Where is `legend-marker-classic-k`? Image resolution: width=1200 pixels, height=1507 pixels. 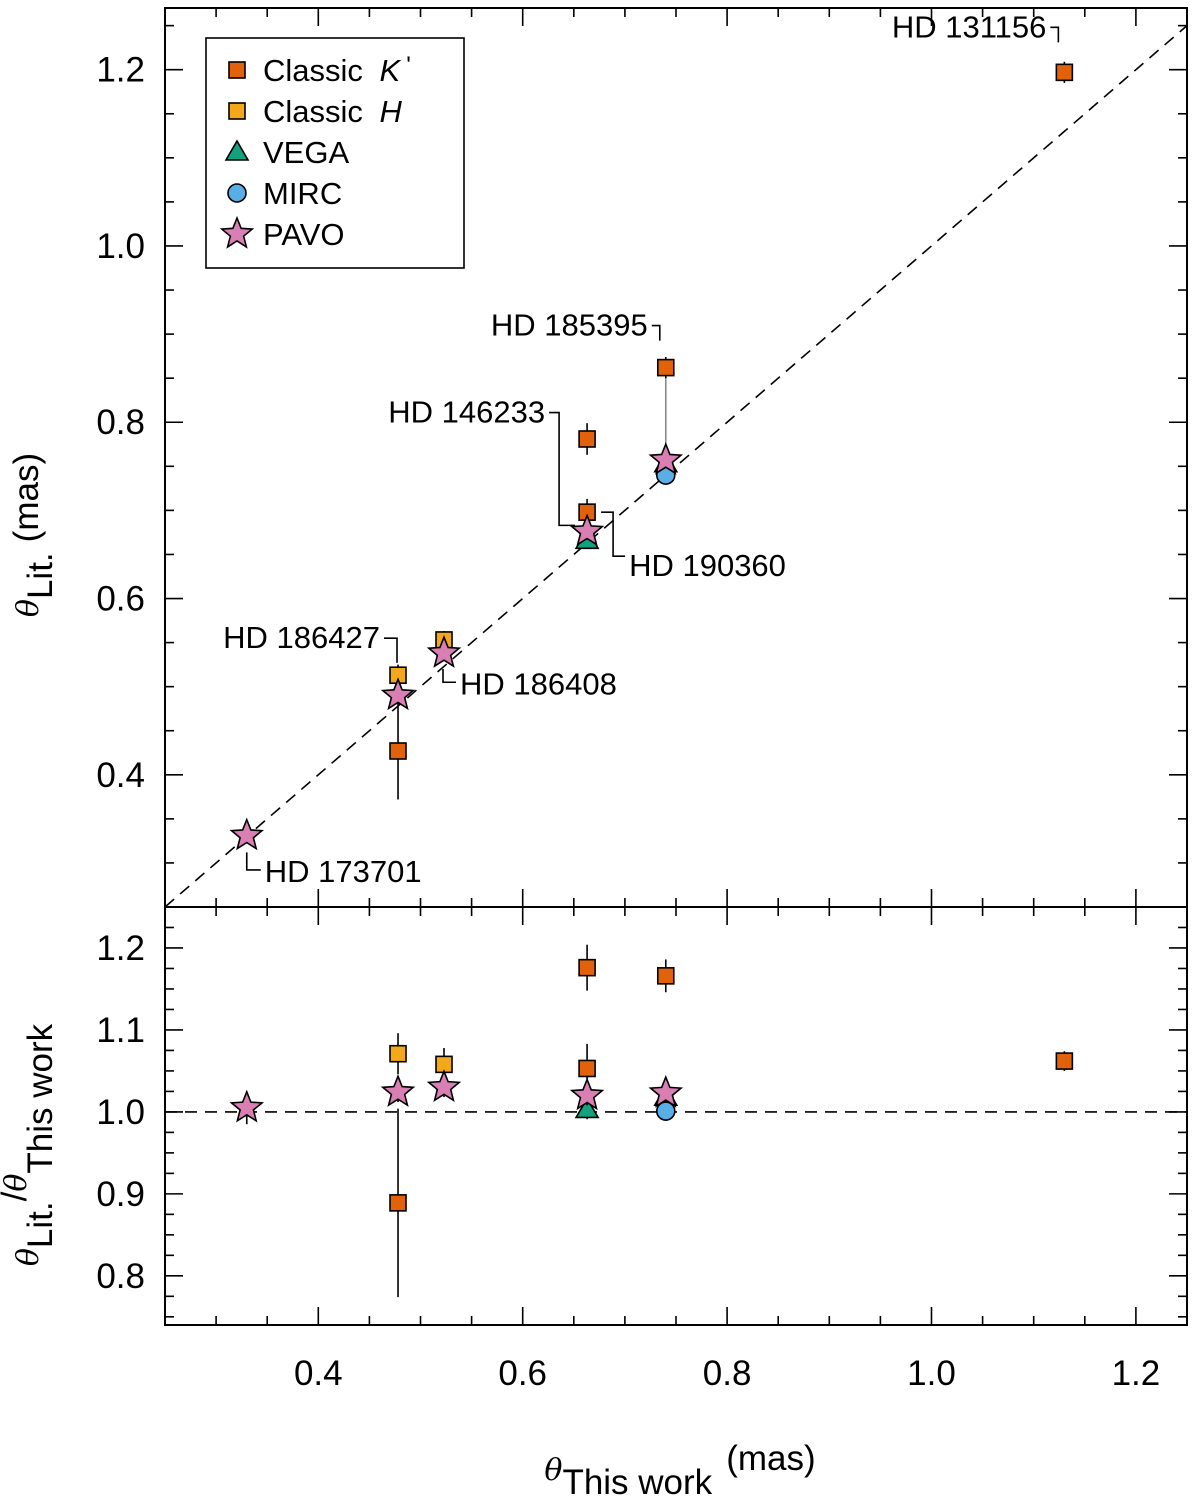
legend-marker-classic-k is located at coordinates (237, 70).